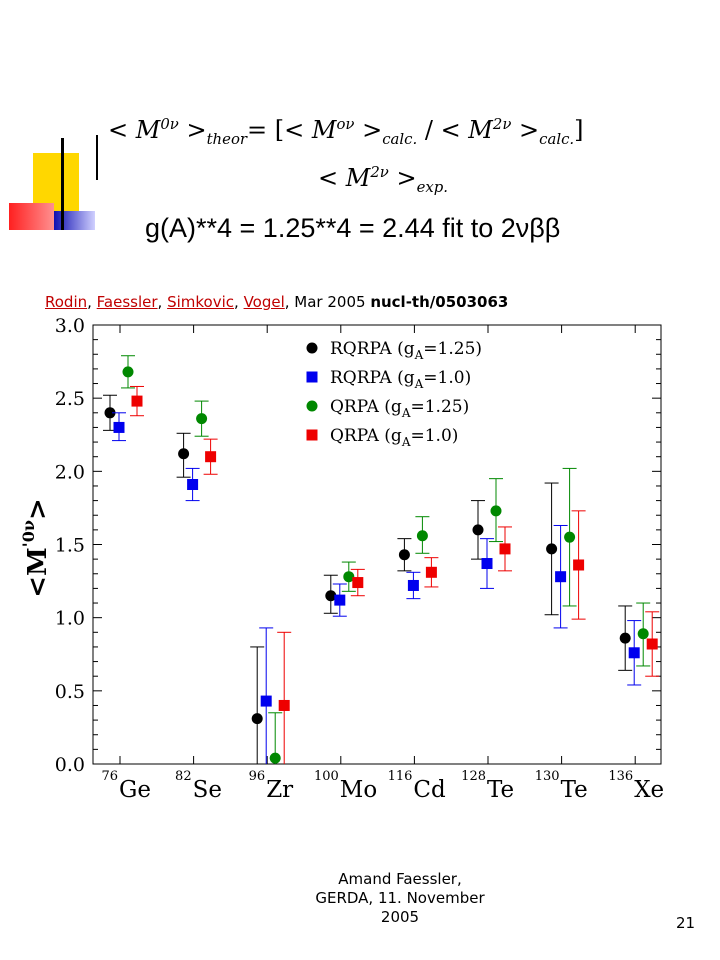 This screenshot has width=720, height=960. Describe the element at coordinates (70, 472) in the screenshot. I see `y-tick-label: 2.0` at that location.